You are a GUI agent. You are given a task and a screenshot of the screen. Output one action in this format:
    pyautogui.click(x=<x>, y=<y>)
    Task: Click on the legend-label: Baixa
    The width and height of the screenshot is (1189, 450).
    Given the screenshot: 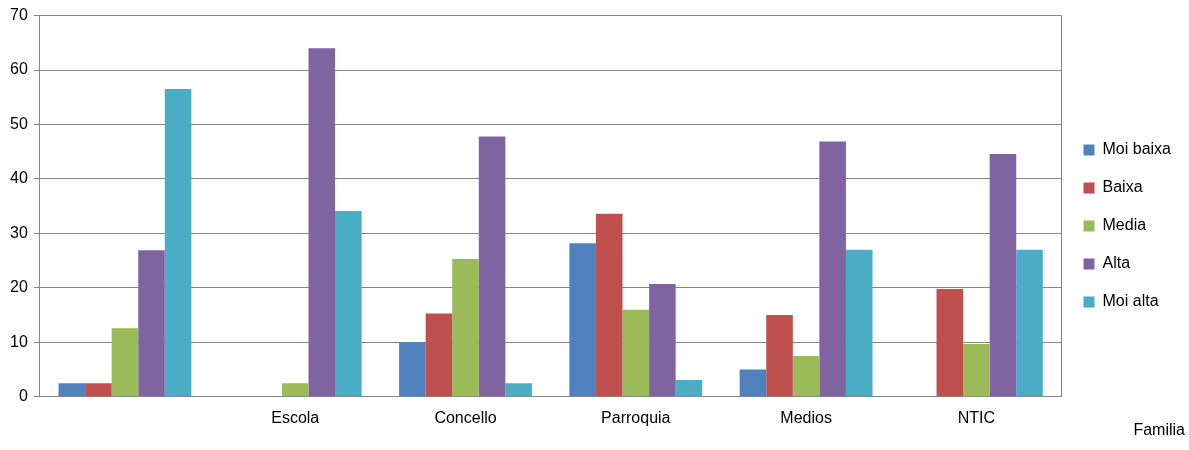 What is the action you would take?
    pyautogui.click(x=1122, y=187)
    